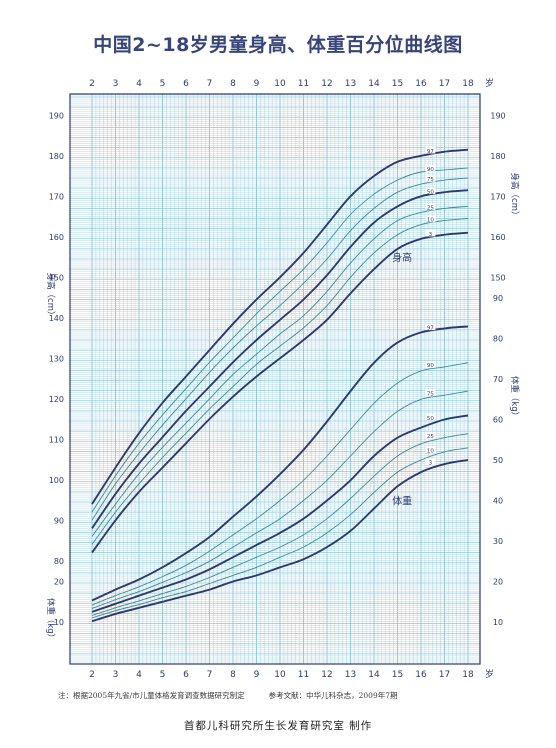  Describe the element at coordinates (50, 620) in the screenshot. I see `weight-axis-title-left: 体重（kg）` at that location.